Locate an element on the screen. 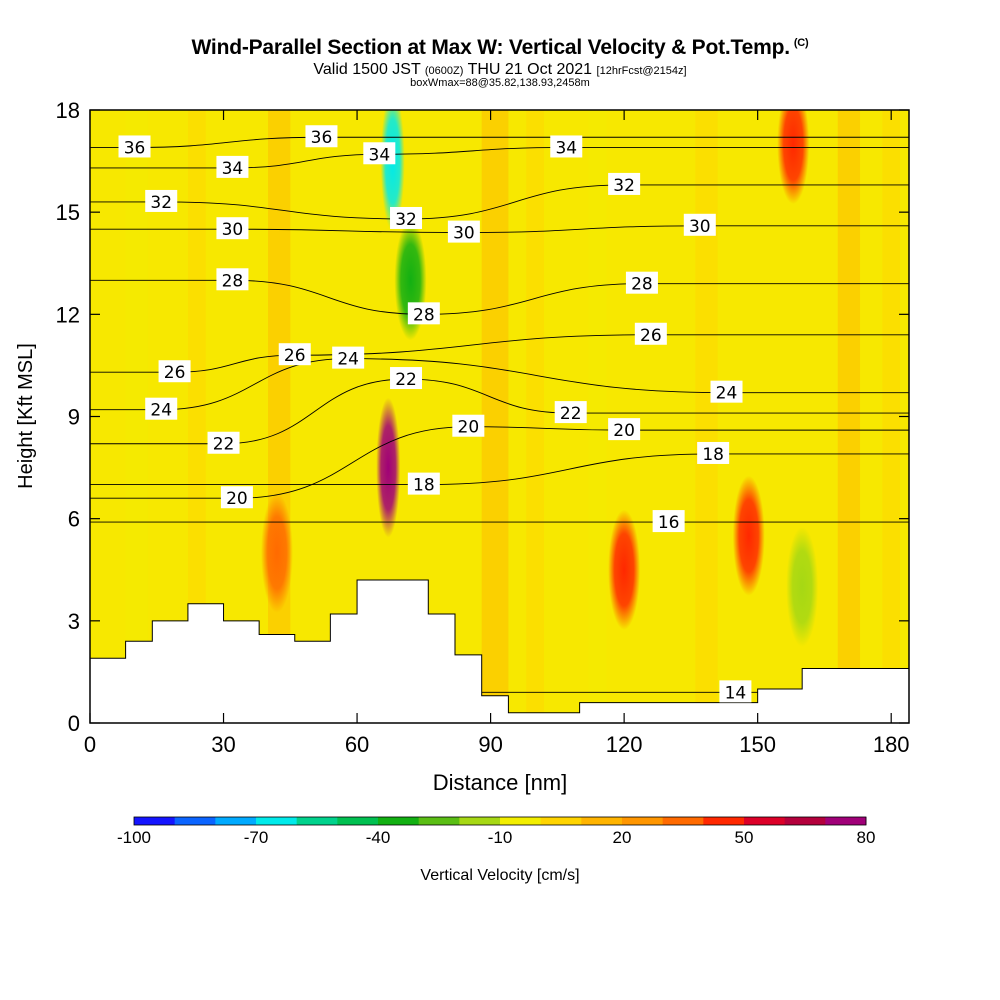 This screenshot has height=1000, width=1000. colorbar-tick-label: -70 is located at coordinates (256, 837).